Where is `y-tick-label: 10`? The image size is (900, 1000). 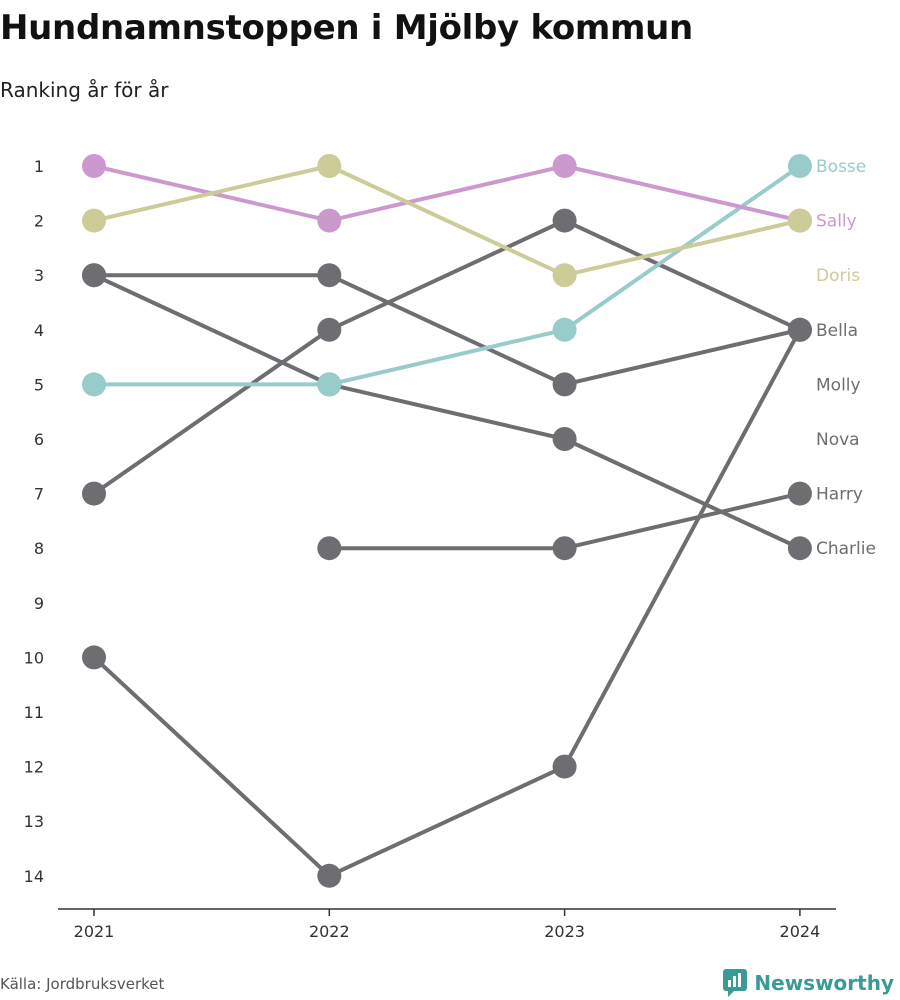 y-tick-label: 10 is located at coordinates (34, 657).